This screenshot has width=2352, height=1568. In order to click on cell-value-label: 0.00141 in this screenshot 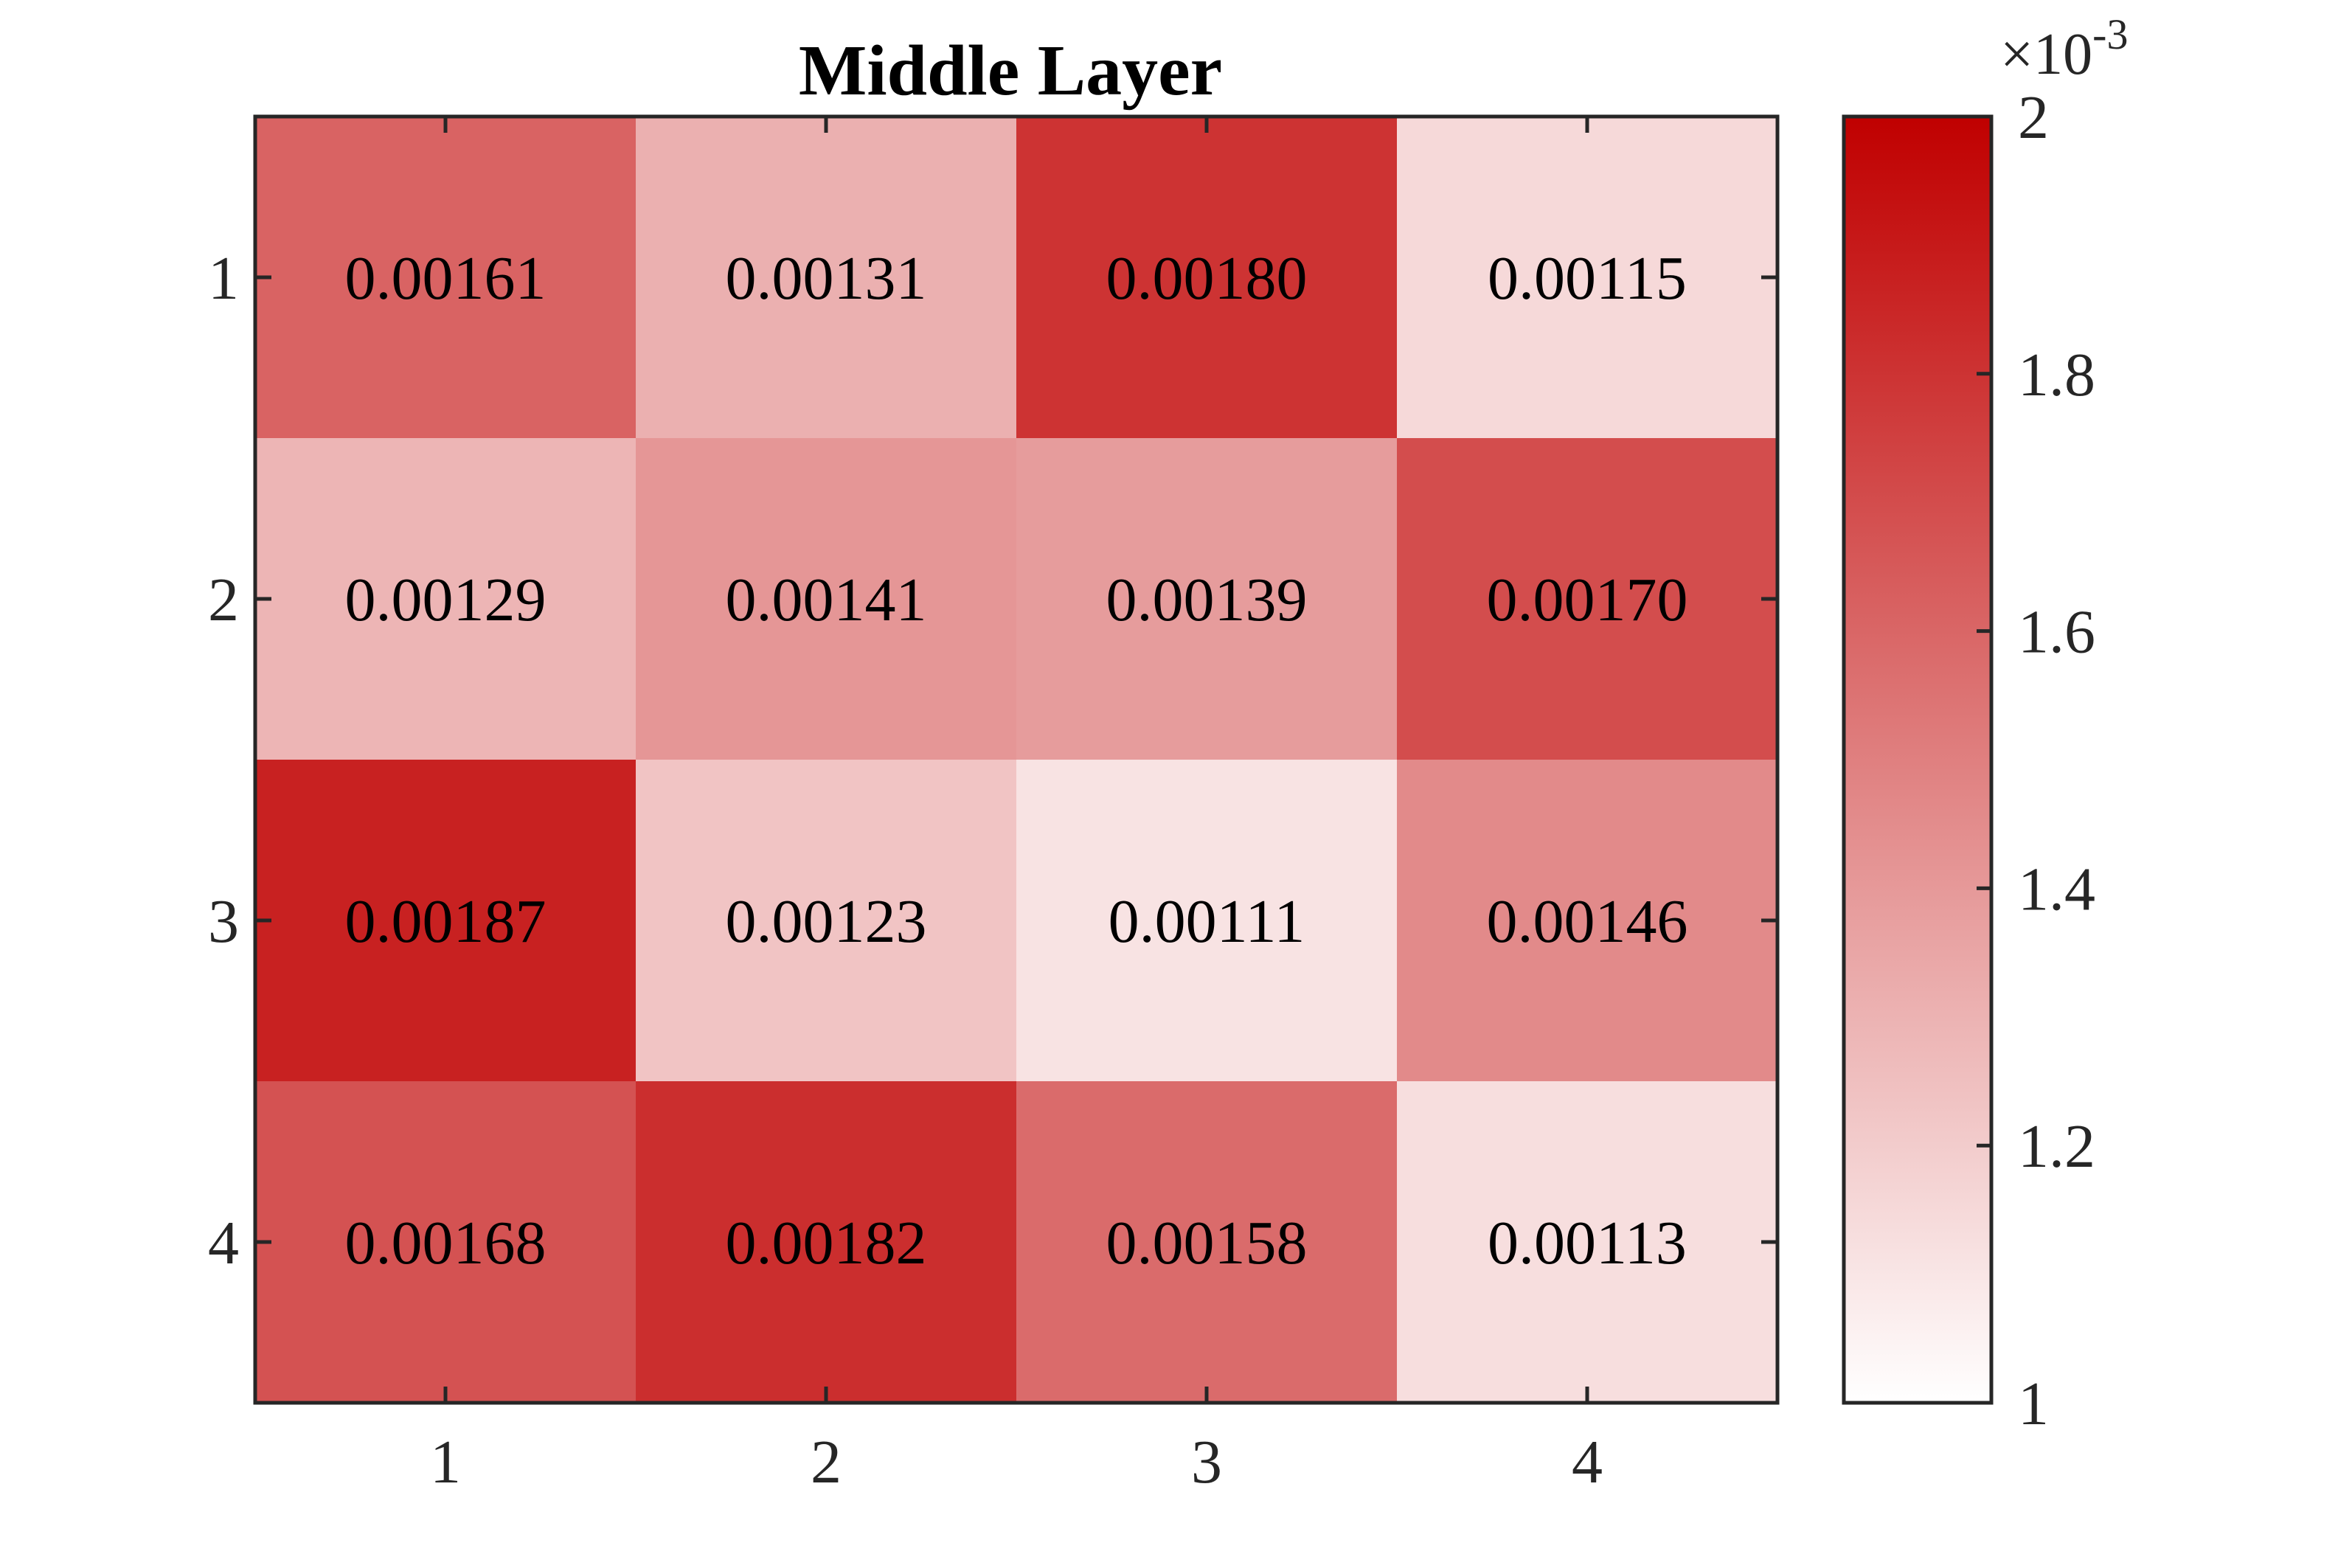, I will do `click(826, 600)`.